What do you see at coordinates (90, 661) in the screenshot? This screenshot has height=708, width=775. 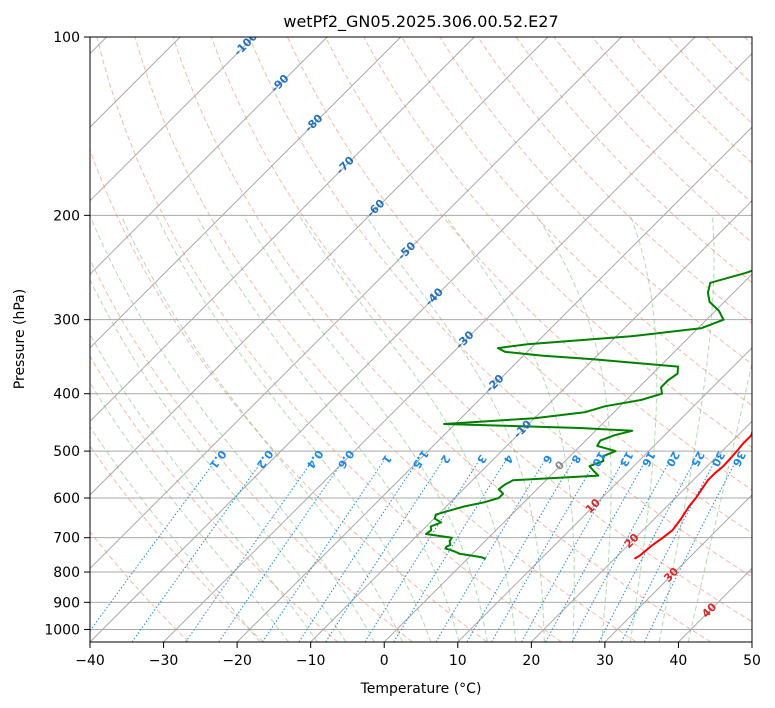 I see `x-tick-label: −40` at bounding box center [90, 661].